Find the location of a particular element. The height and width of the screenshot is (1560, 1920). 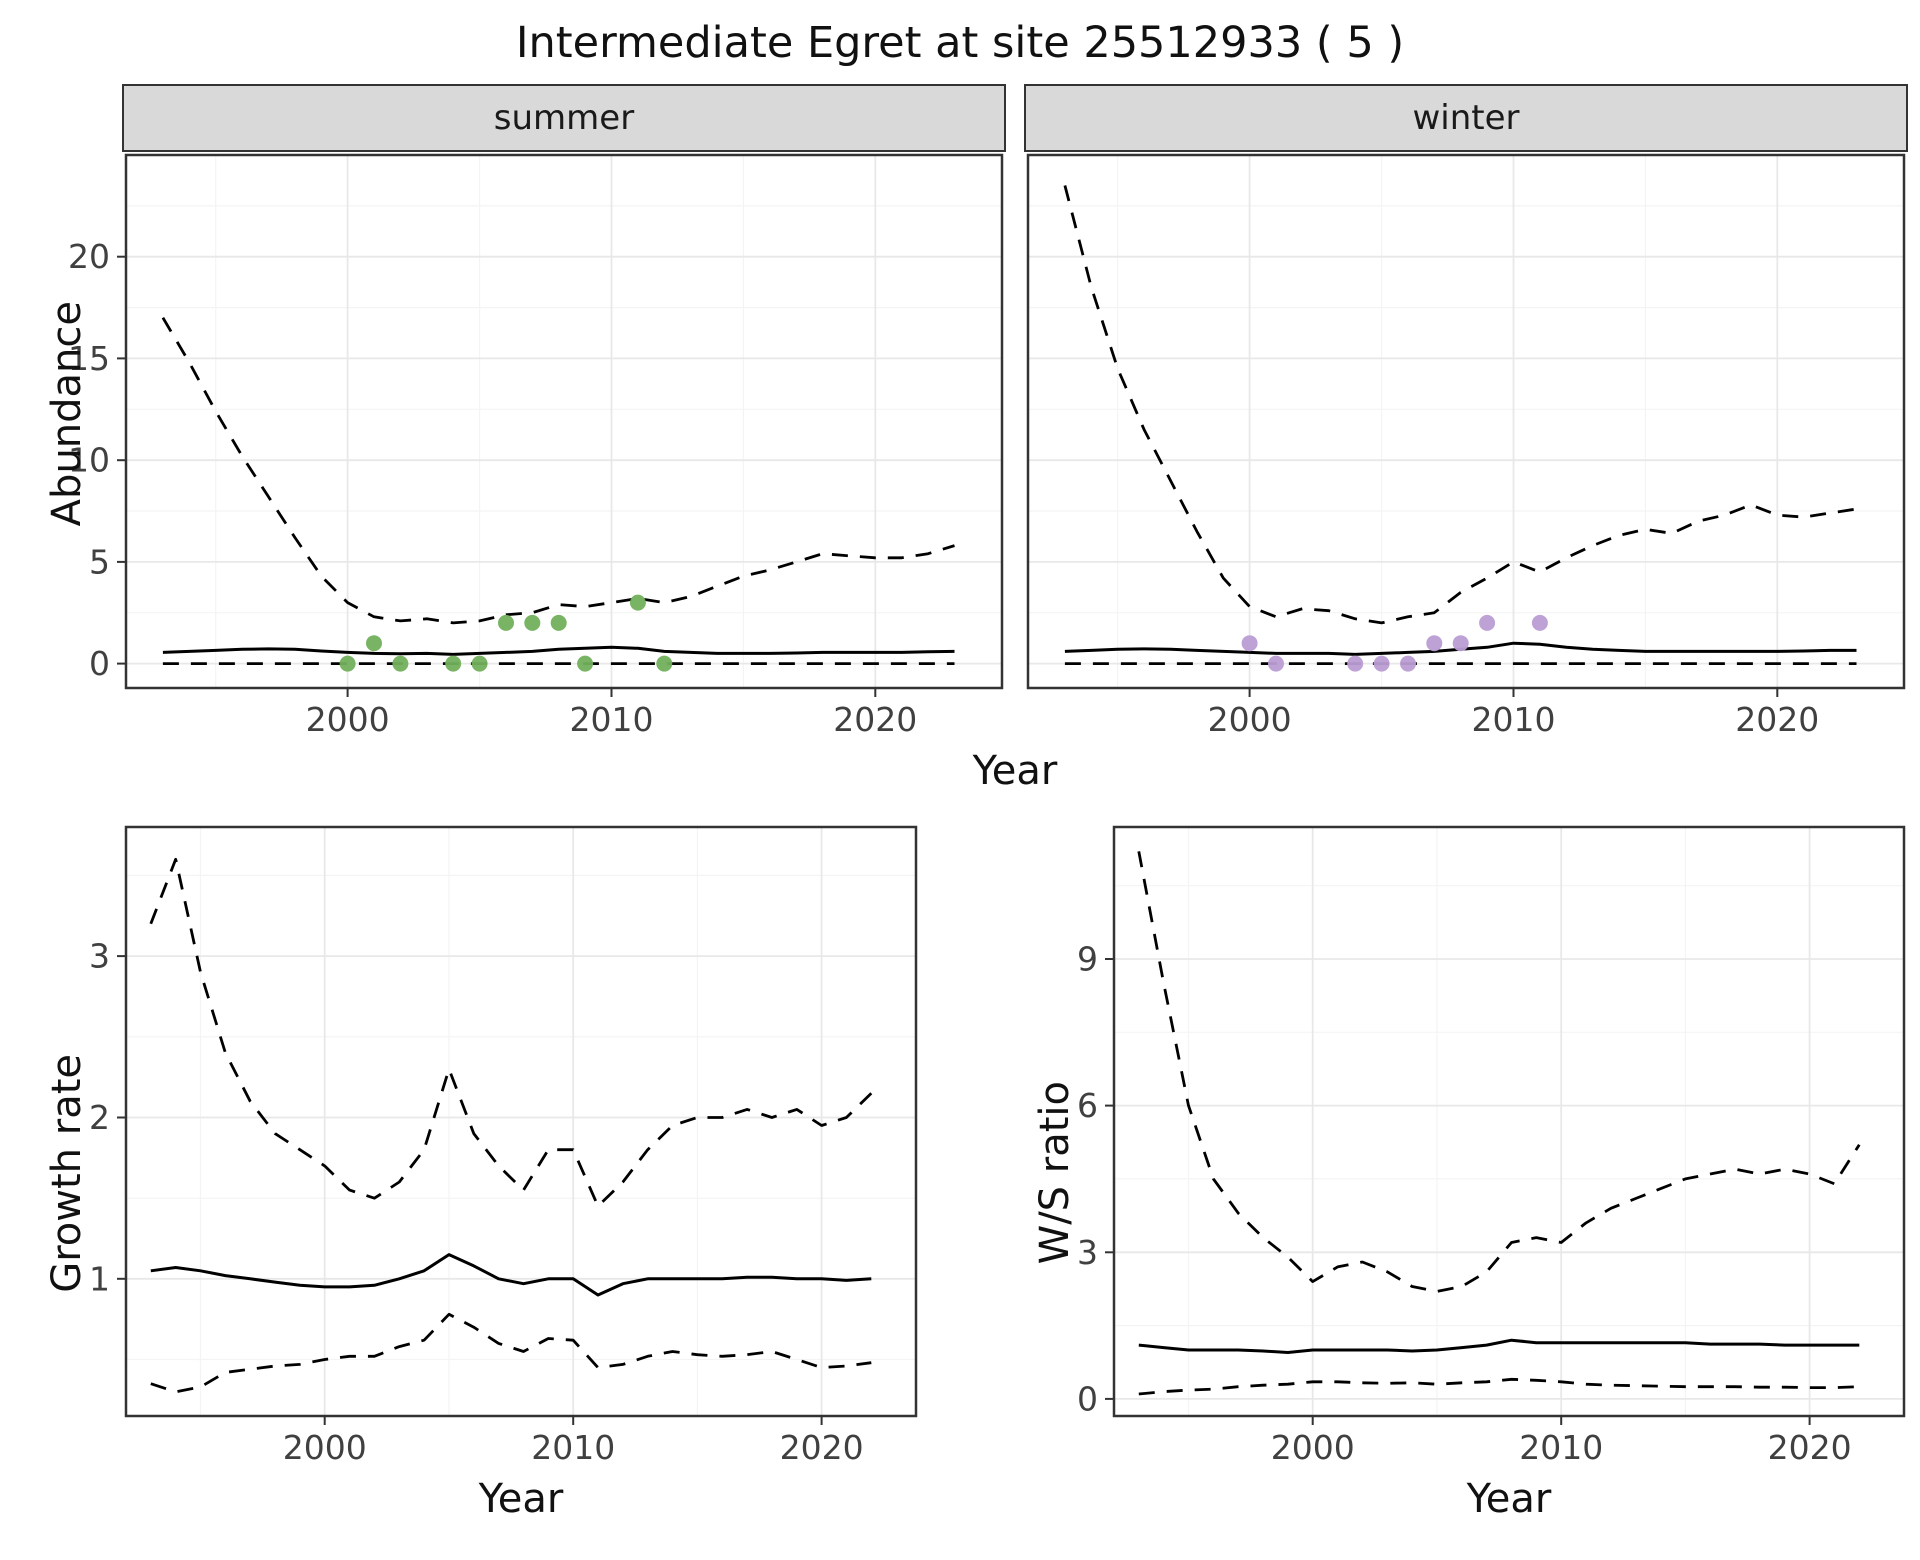

svg-text: 5 is located at coordinates (99, 561).